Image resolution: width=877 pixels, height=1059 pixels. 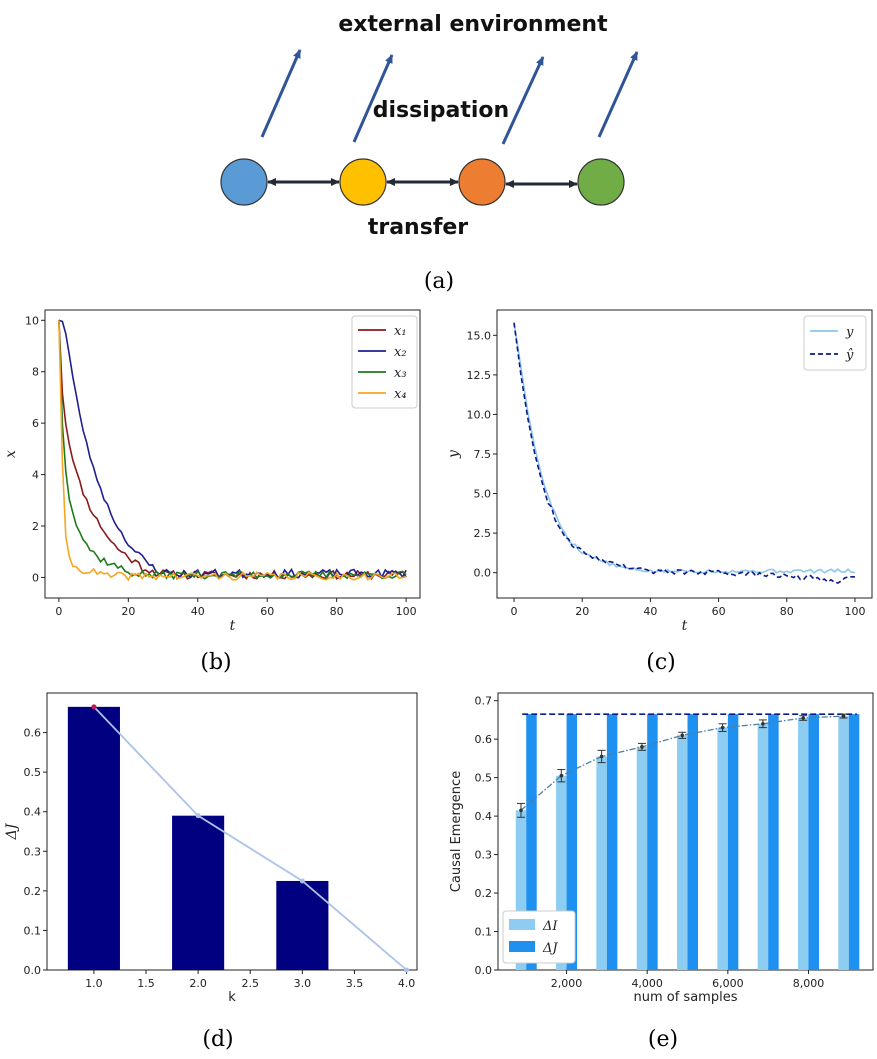 I want to click on series-line-ŷ, so click(x=684, y=453).